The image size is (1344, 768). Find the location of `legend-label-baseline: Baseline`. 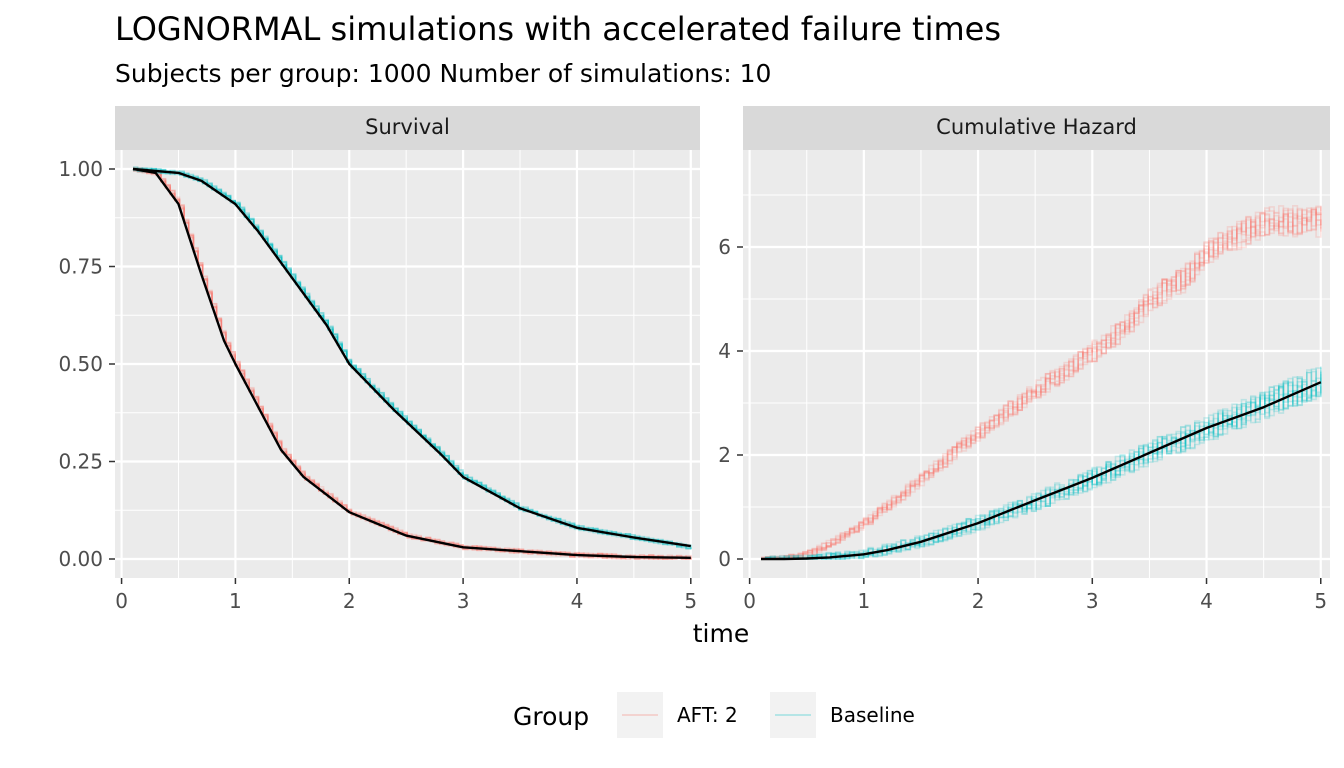

legend-label-baseline: Baseline is located at coordinates (872, 715).